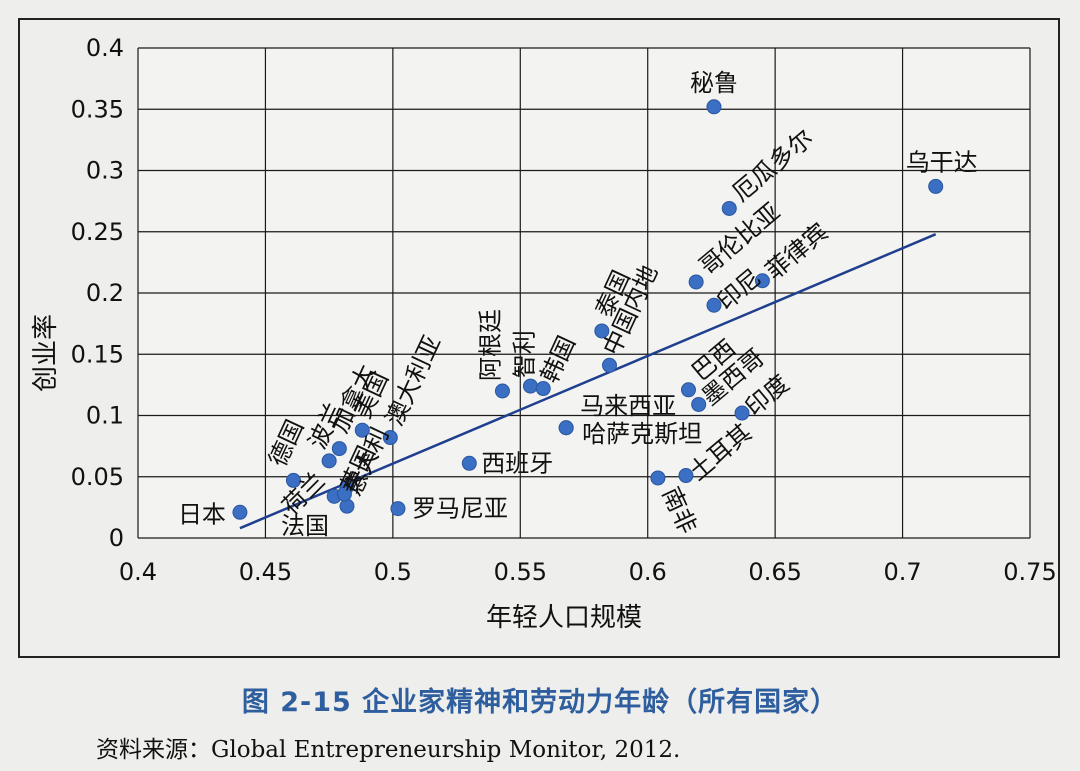 The width and height of the screenshot is (1080, 771). I want to click on point-label: 日本, so click(202, 514).